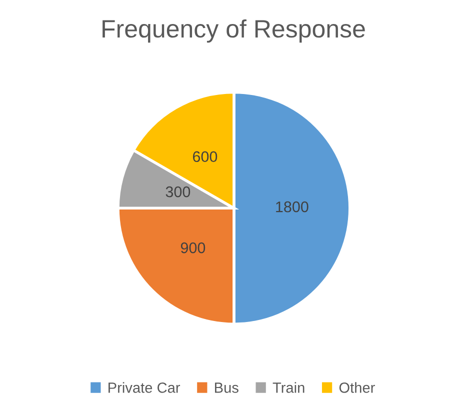  I want to click on legend-label: Private Car, so click(144, 387).